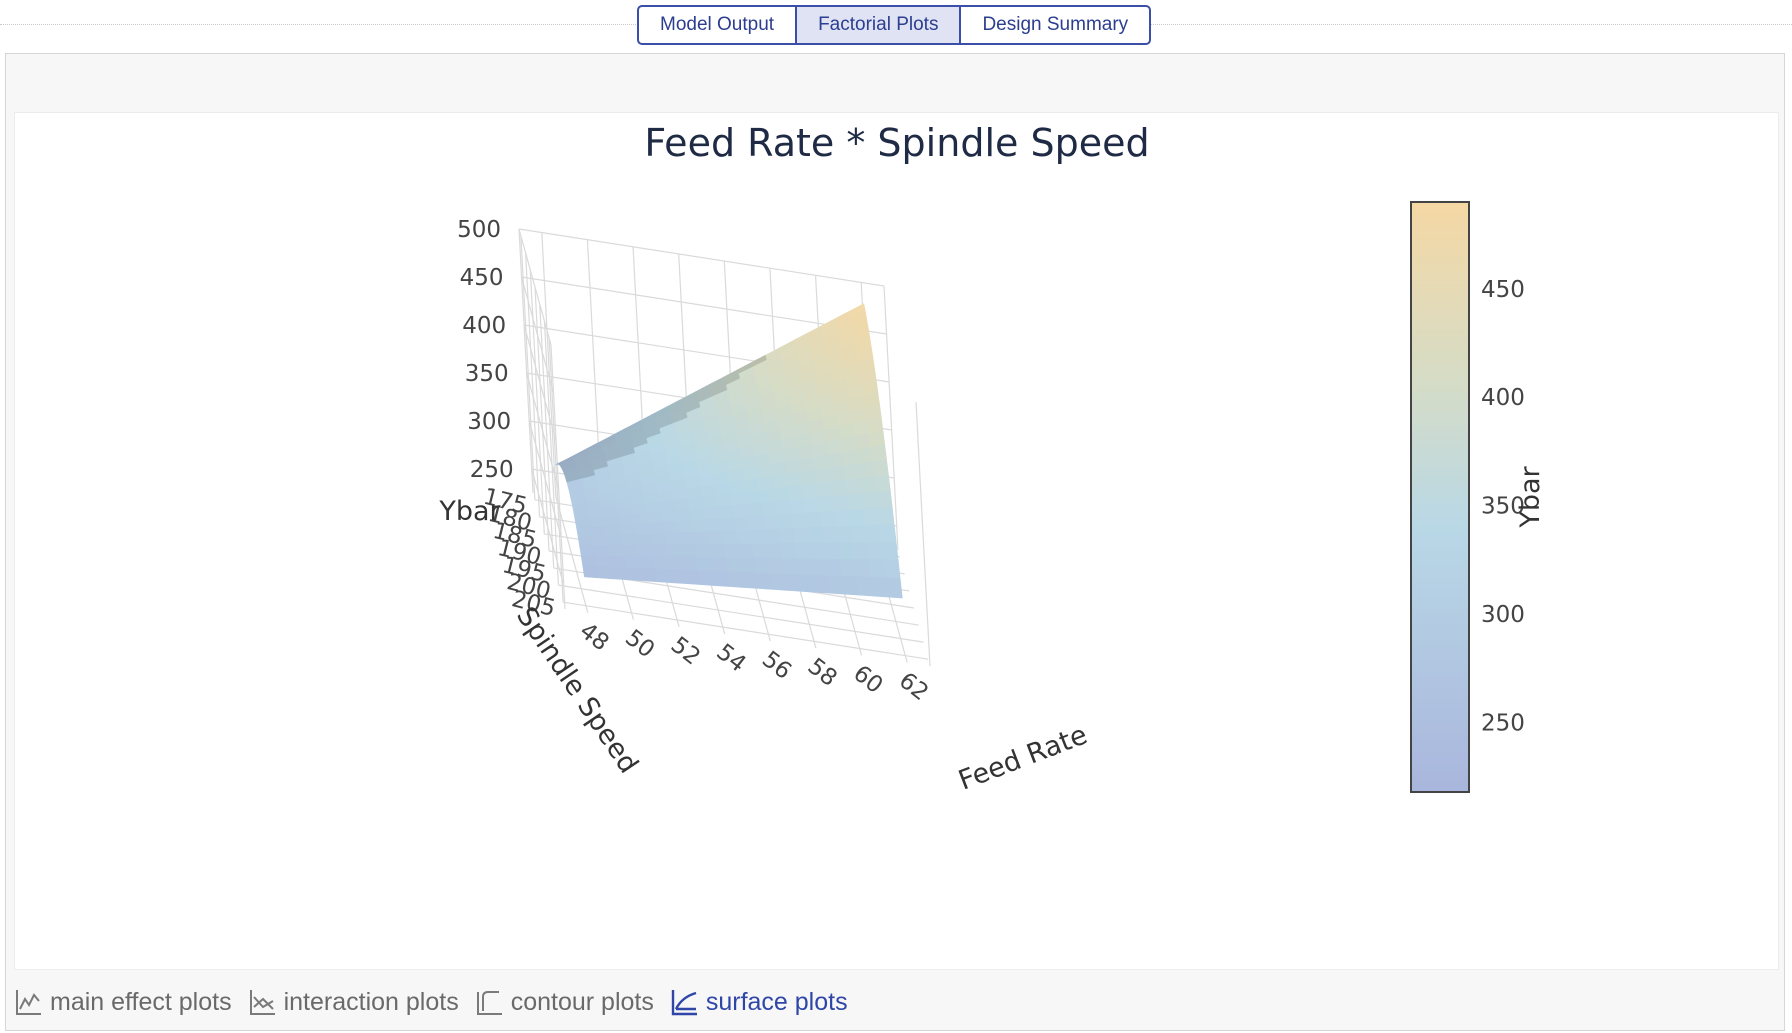  What do you see at coordinates (1503, 398) in the screenshot?
I see `colorbar-tick-label: 400` at bounding box center [1503, 398].